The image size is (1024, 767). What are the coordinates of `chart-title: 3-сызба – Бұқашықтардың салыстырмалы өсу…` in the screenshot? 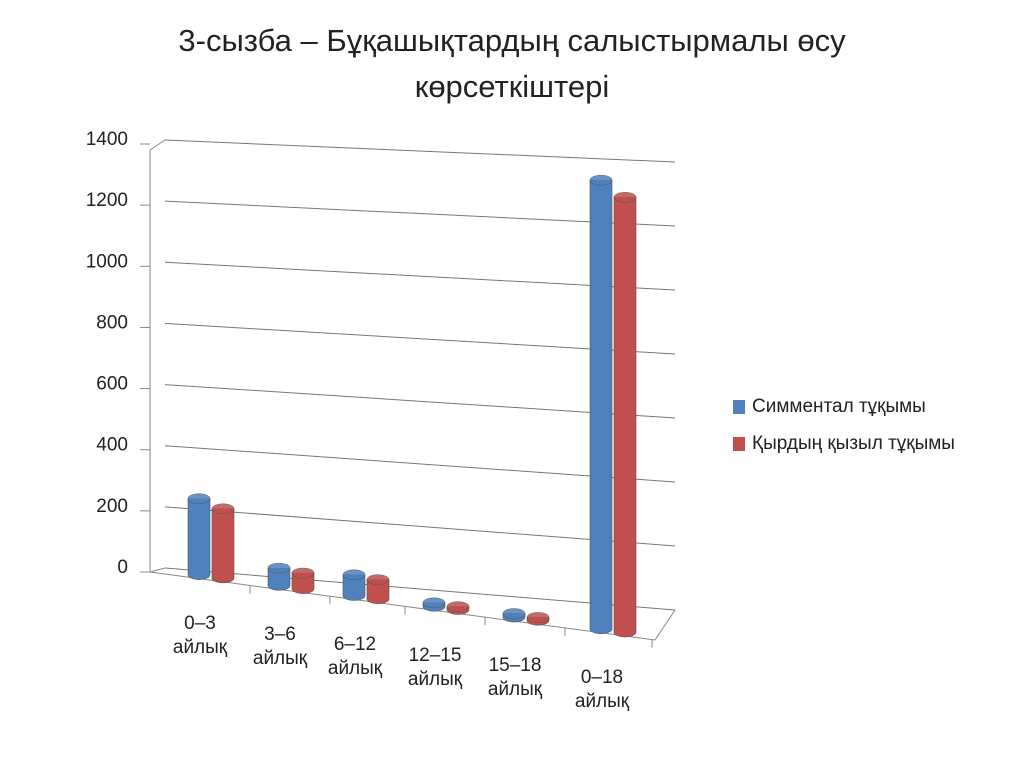 It's located at (512, 63).